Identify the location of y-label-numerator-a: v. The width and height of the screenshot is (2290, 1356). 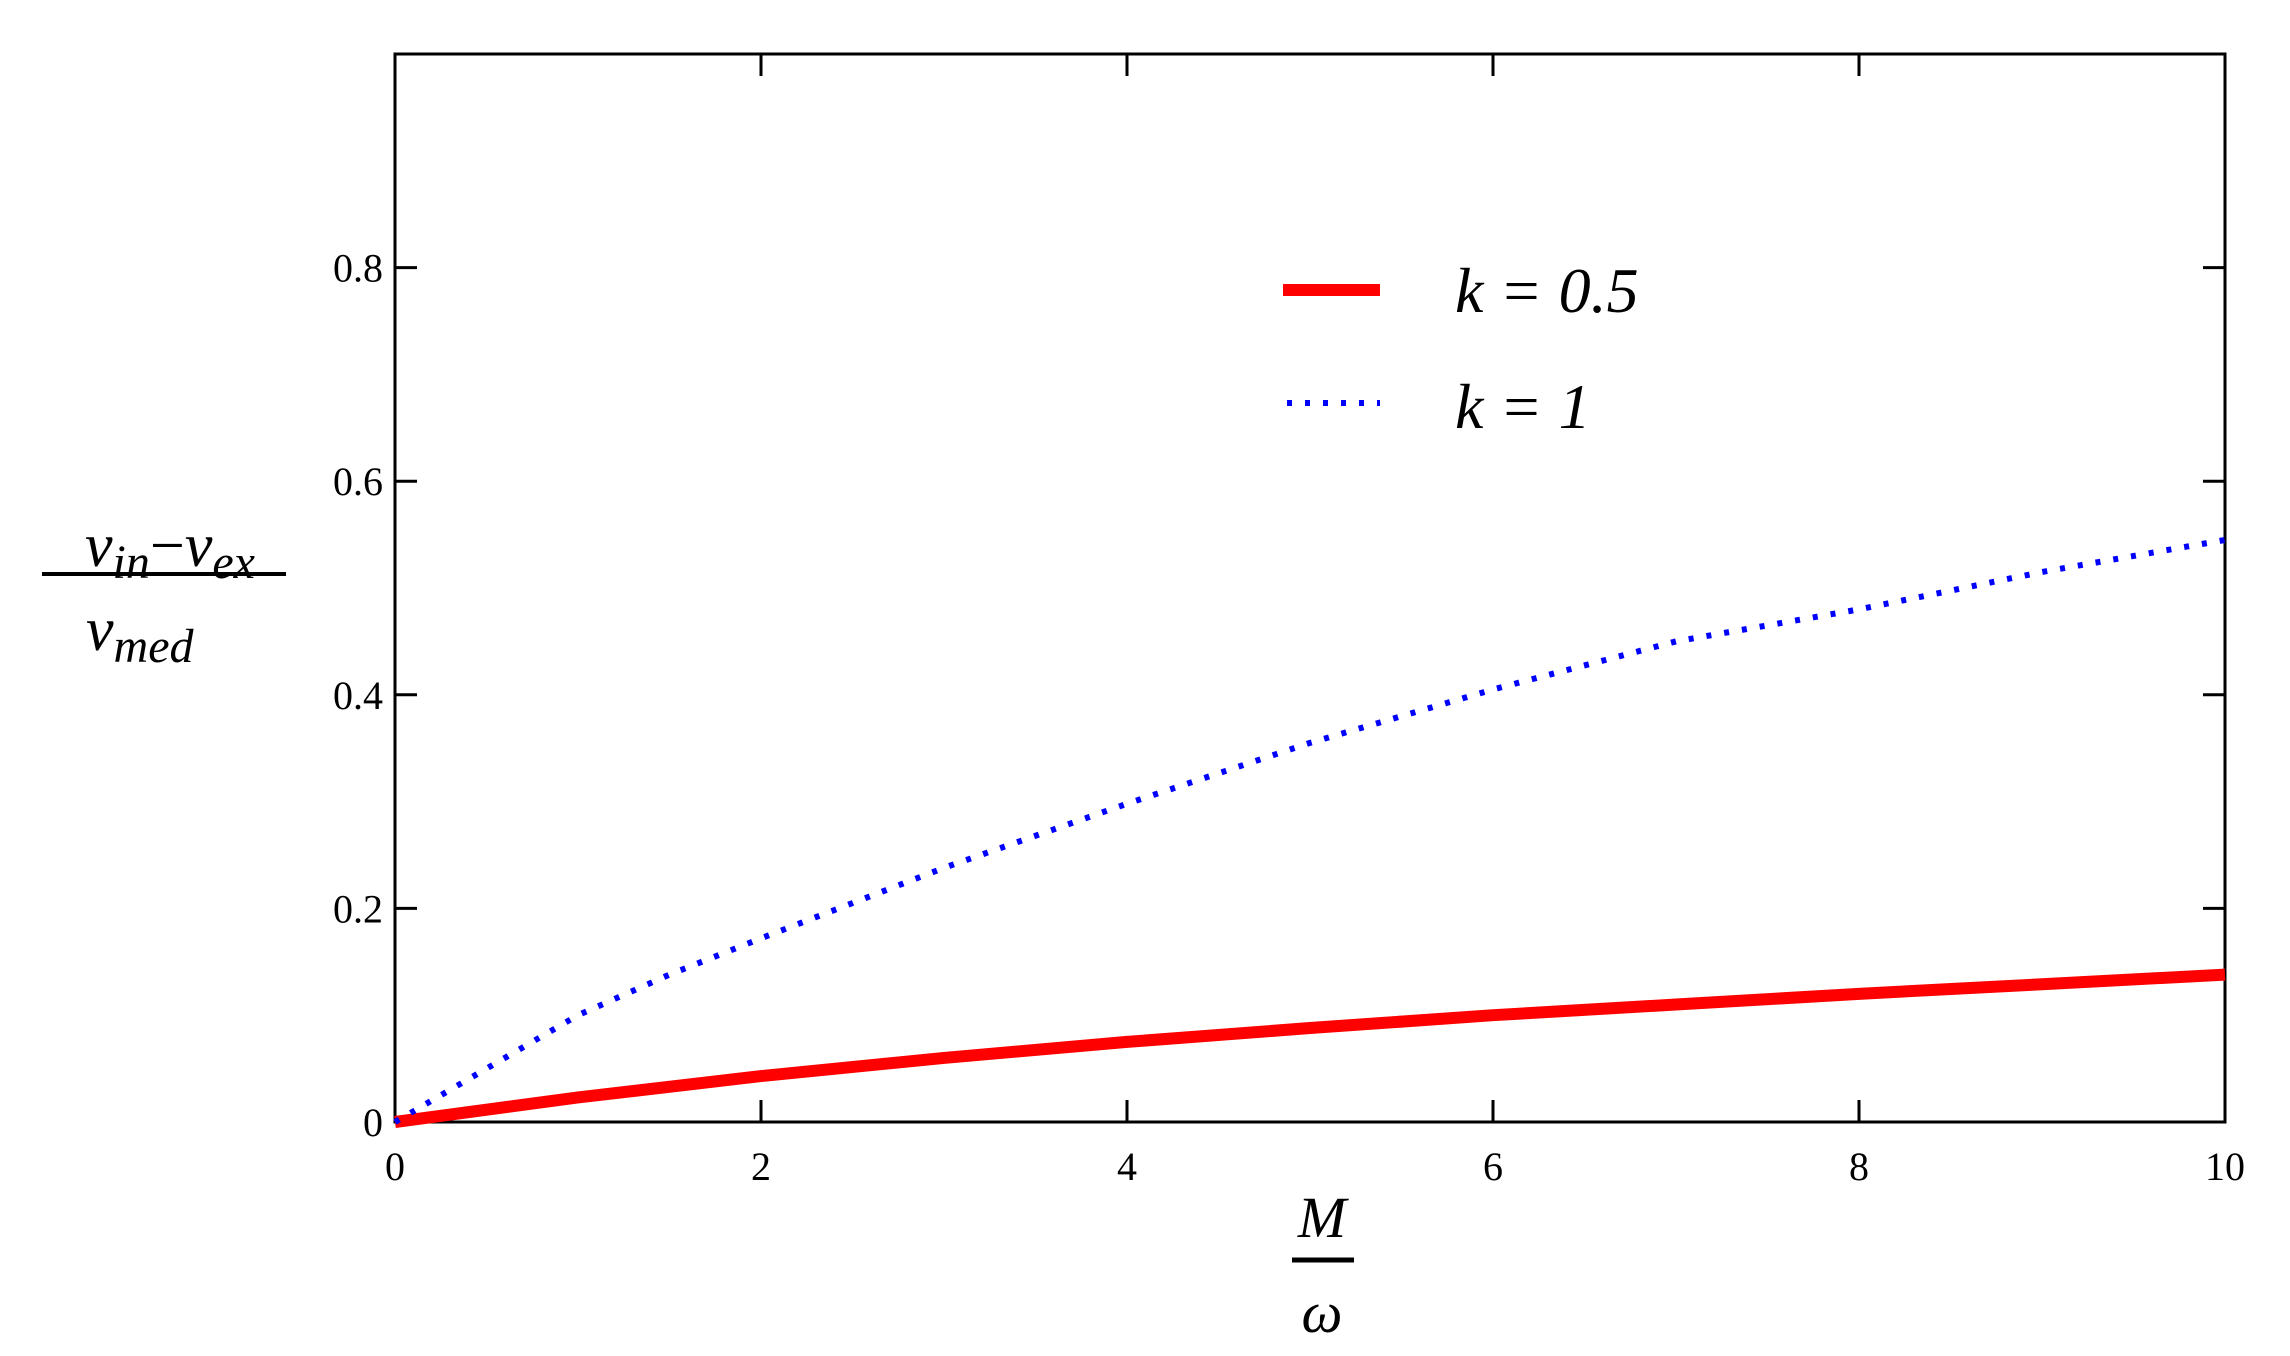
(99, 546).